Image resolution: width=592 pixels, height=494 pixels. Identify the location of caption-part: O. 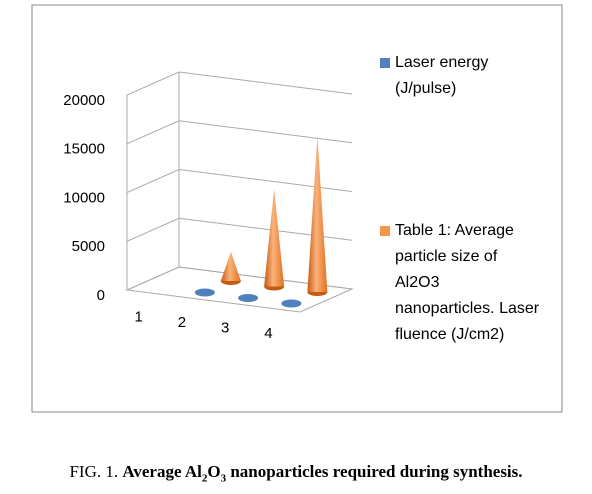
(214, 471).